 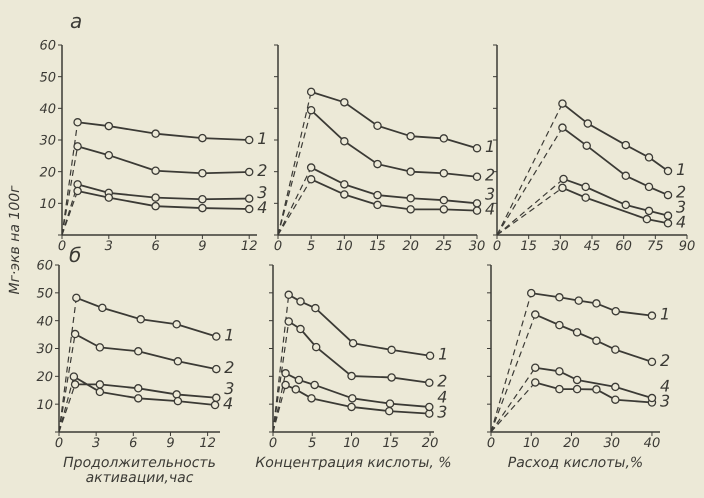 What do you see at coordinates (575, 463) in the screenshot?
I see `x-axis-title: Расход кислоты,%` at bounding box center [575, 463].